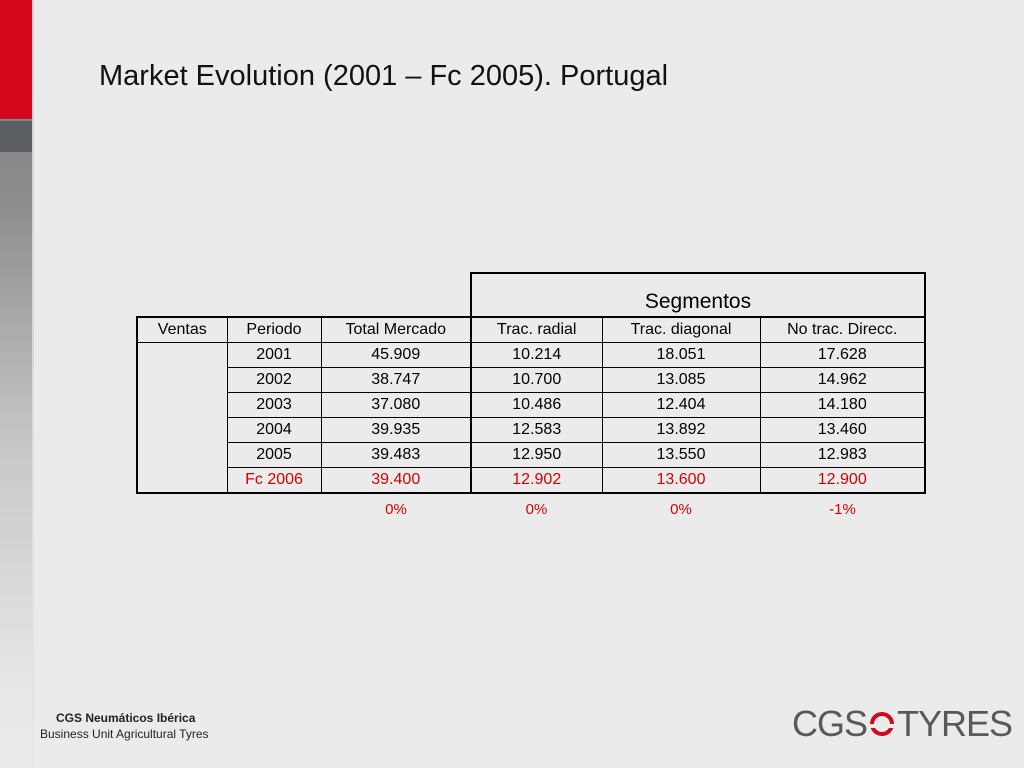 This screenshot has height=768, width=1024. Describe the element at coordinates (274, 480) in the screenshot. I see `periodo-cell: Fc 2006` at that location.